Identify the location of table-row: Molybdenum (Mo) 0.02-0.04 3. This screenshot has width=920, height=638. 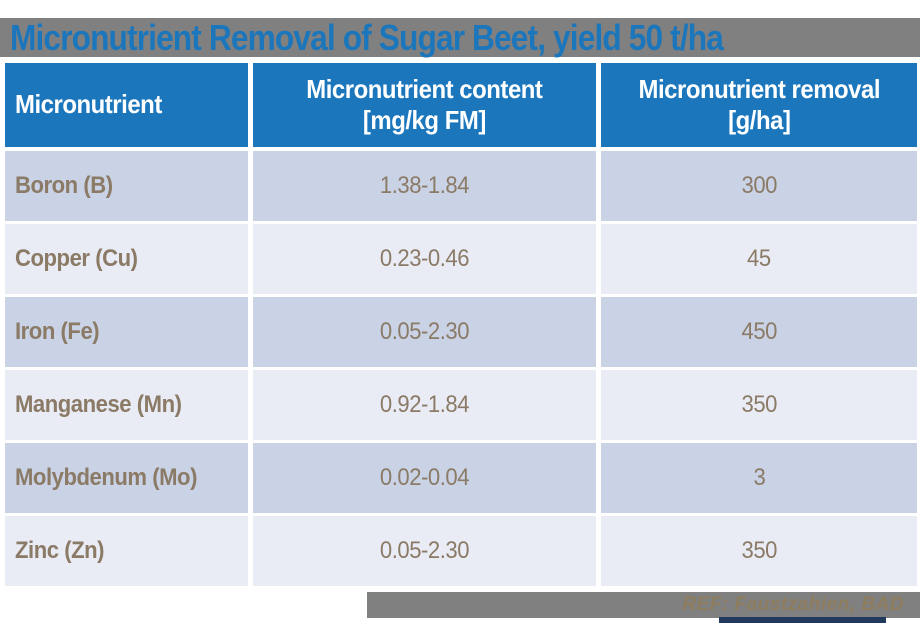
(461, 478).